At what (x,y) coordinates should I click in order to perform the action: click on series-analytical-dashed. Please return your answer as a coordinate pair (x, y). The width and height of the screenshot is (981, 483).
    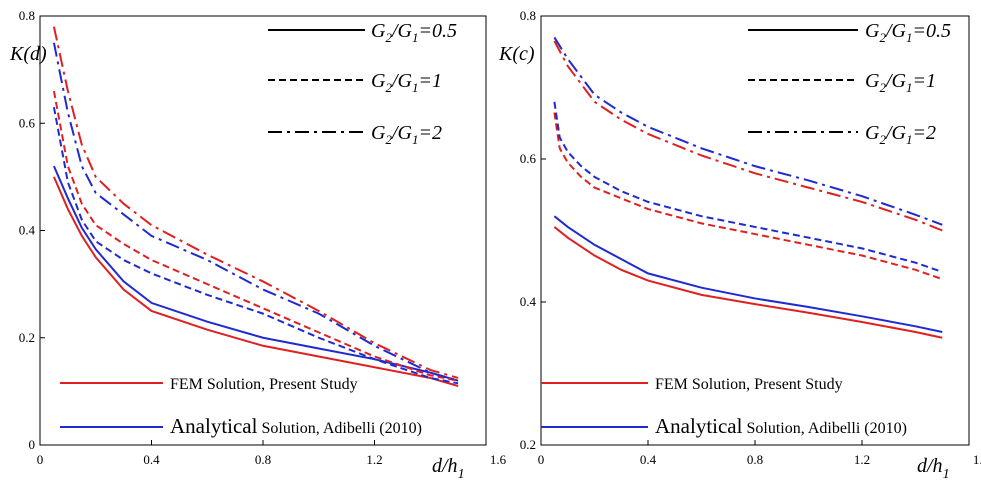
    Looking at the image, I should click on (748, 187).